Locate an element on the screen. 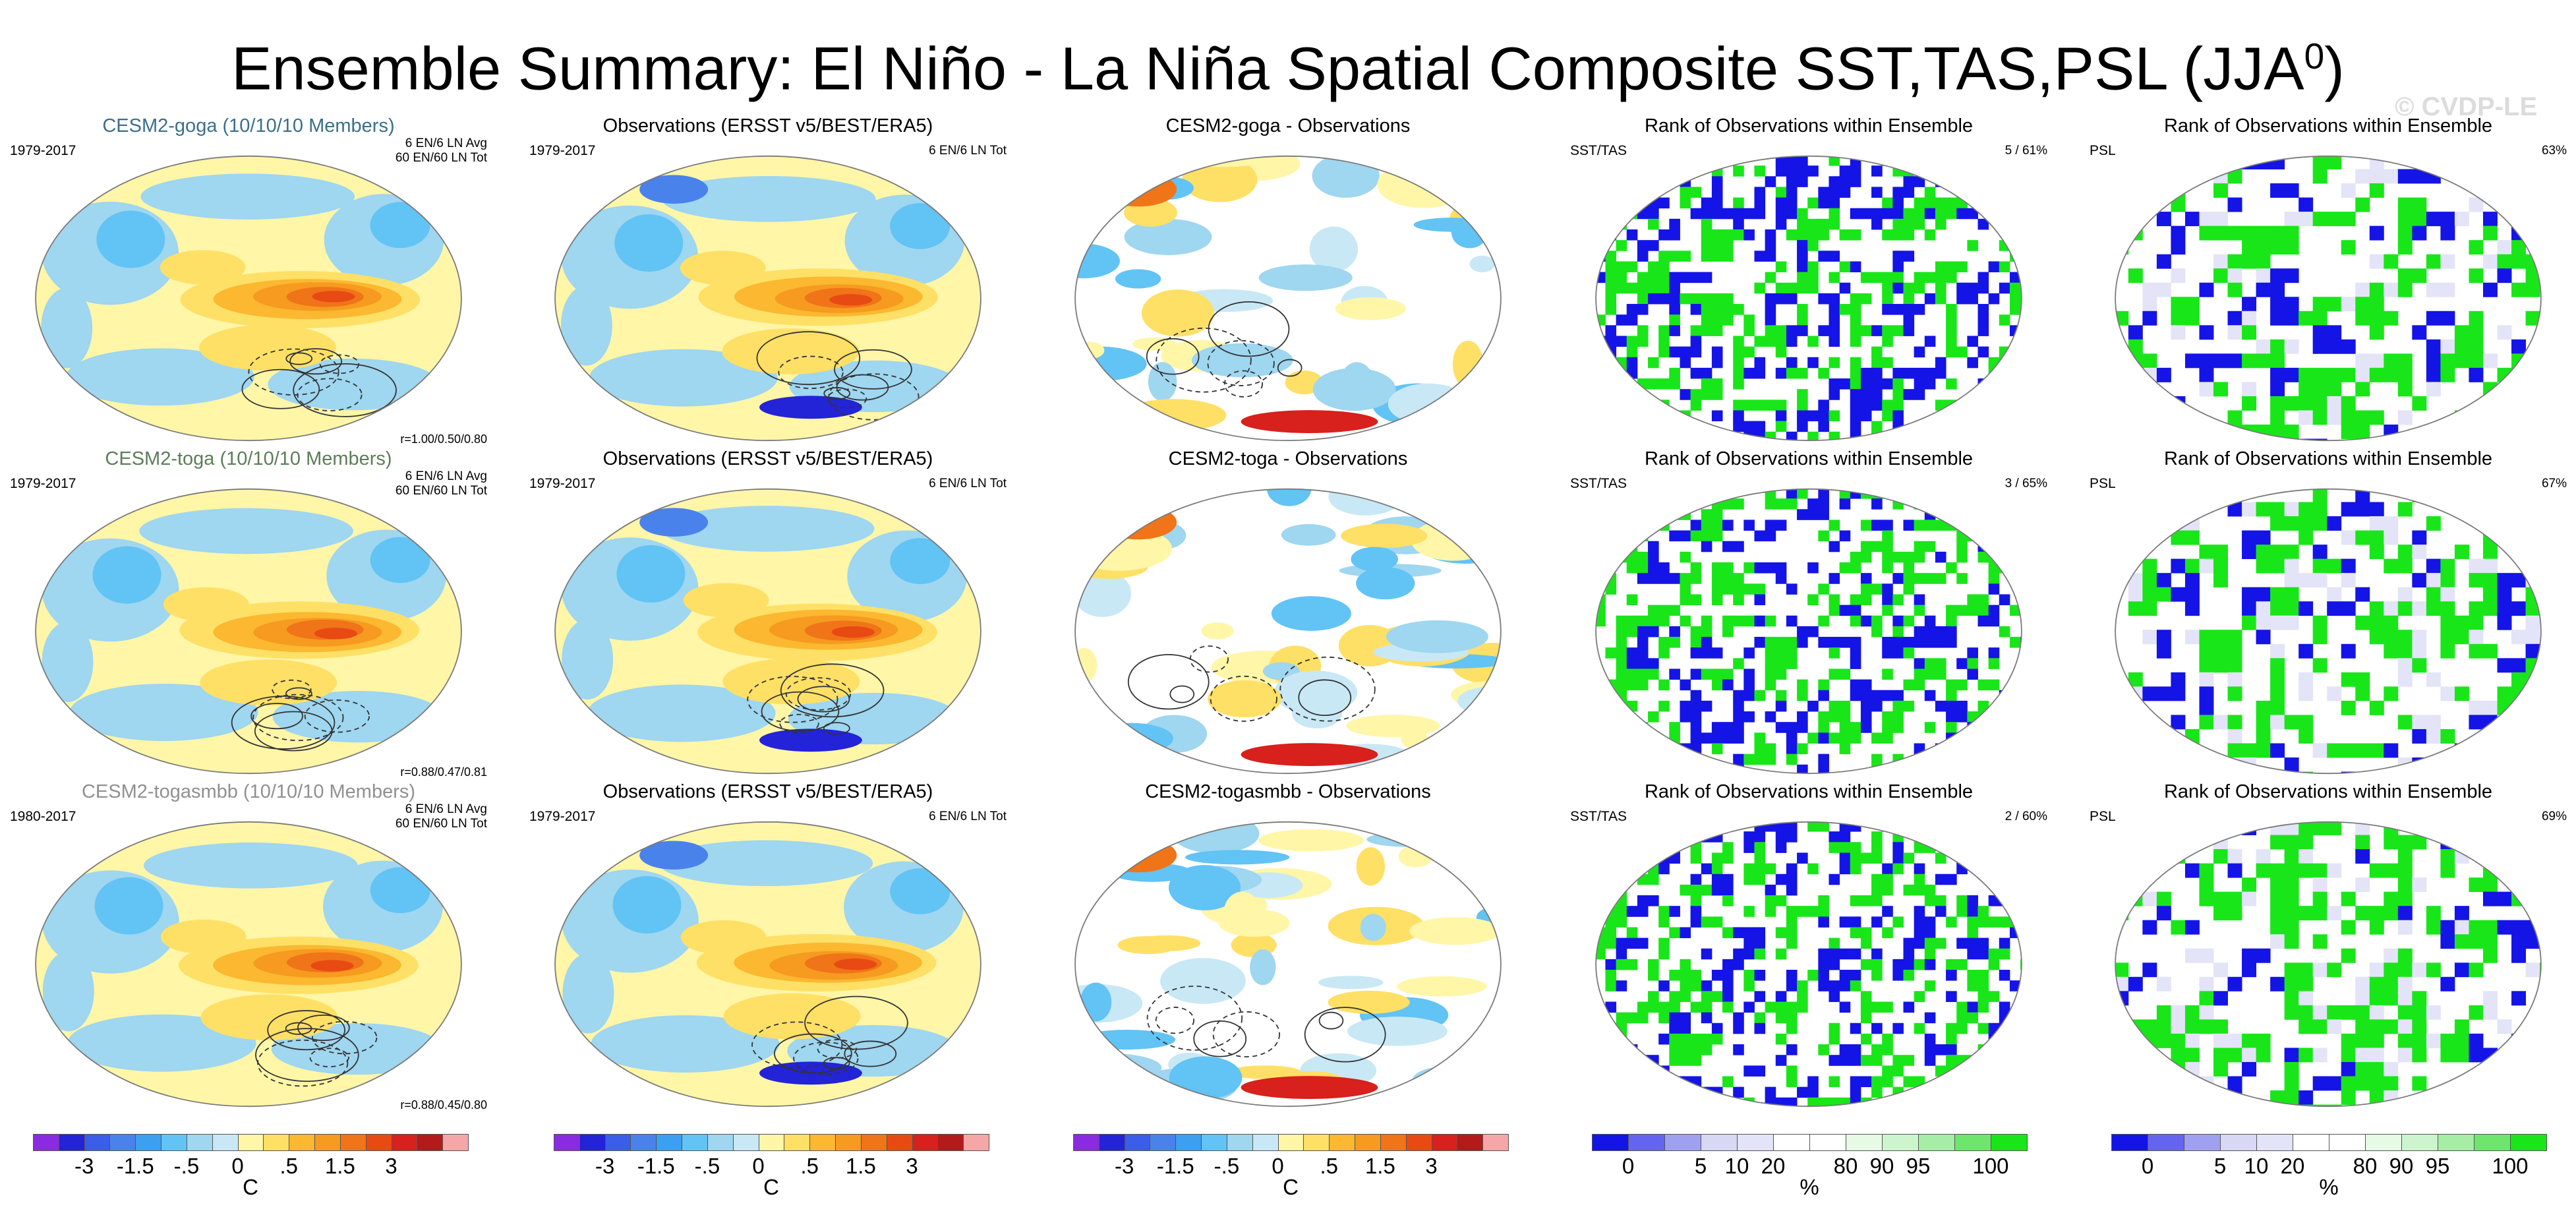  row1-rank-psl-panel-map is located at coordinates (2329, 298).